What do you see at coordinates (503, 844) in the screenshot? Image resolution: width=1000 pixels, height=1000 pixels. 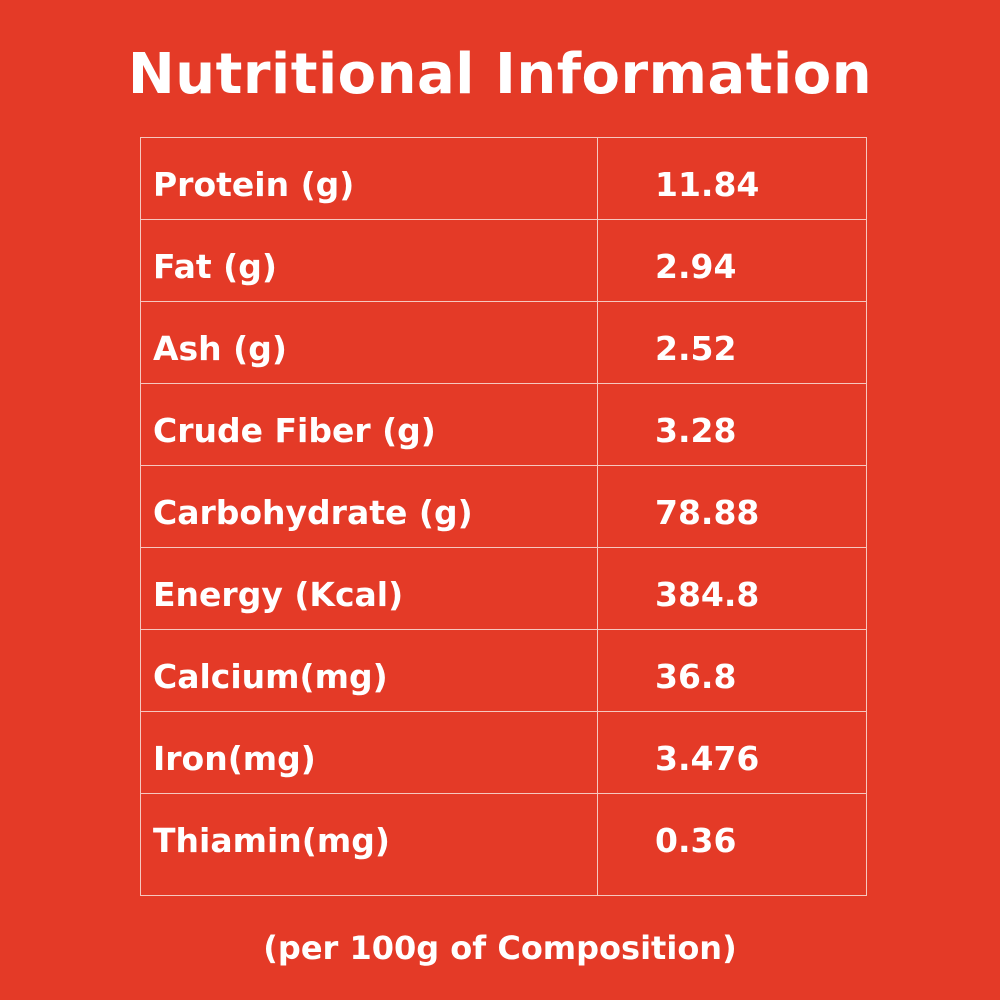 I see `table-row-thiamin: Thiamin(mg) 0.36` at bounding box center [503, 844].